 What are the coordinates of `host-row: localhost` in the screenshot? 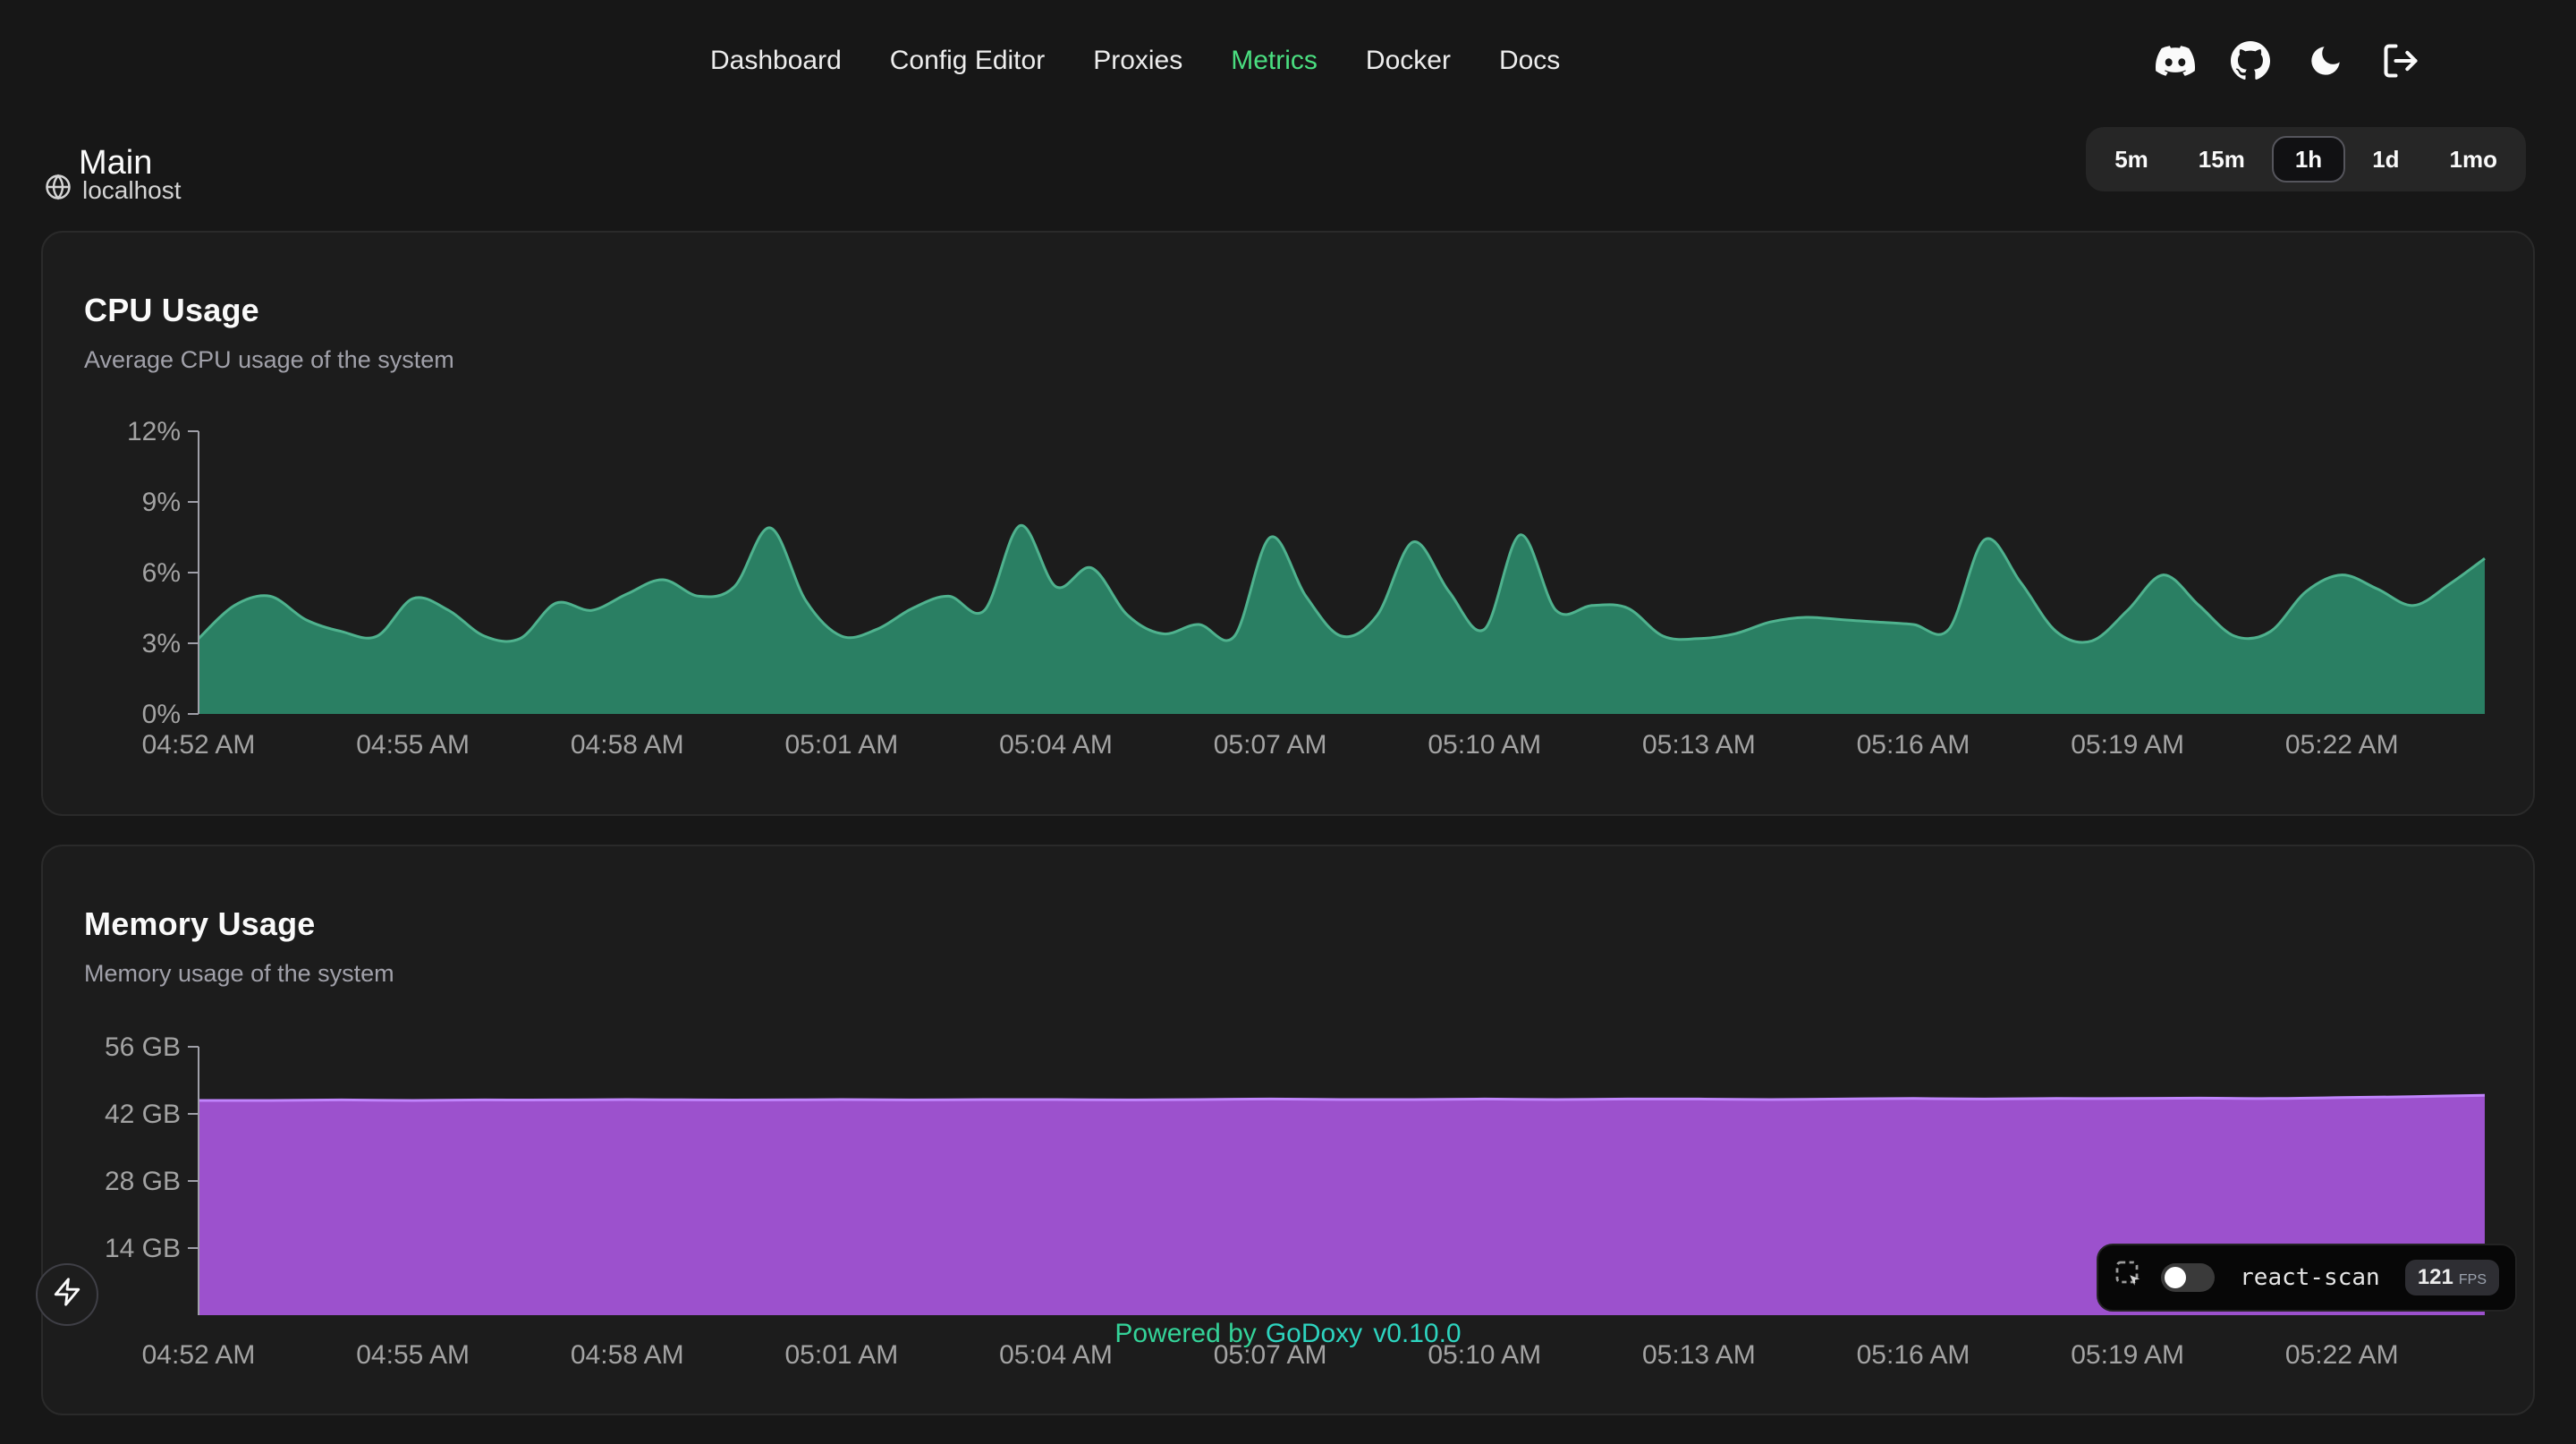 It's located at (113, 190).